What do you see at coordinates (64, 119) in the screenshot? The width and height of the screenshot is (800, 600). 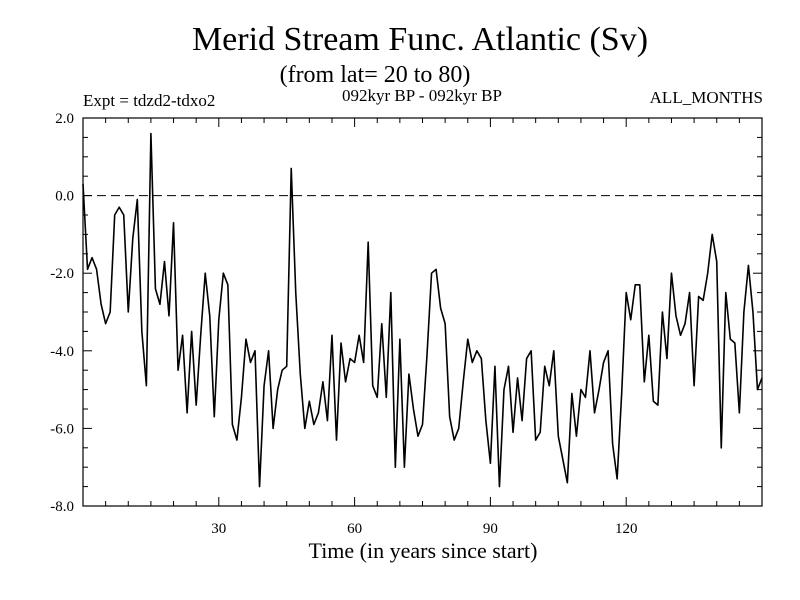 I see `y-tick-label: 2.0` at bounding box center [64, 119].